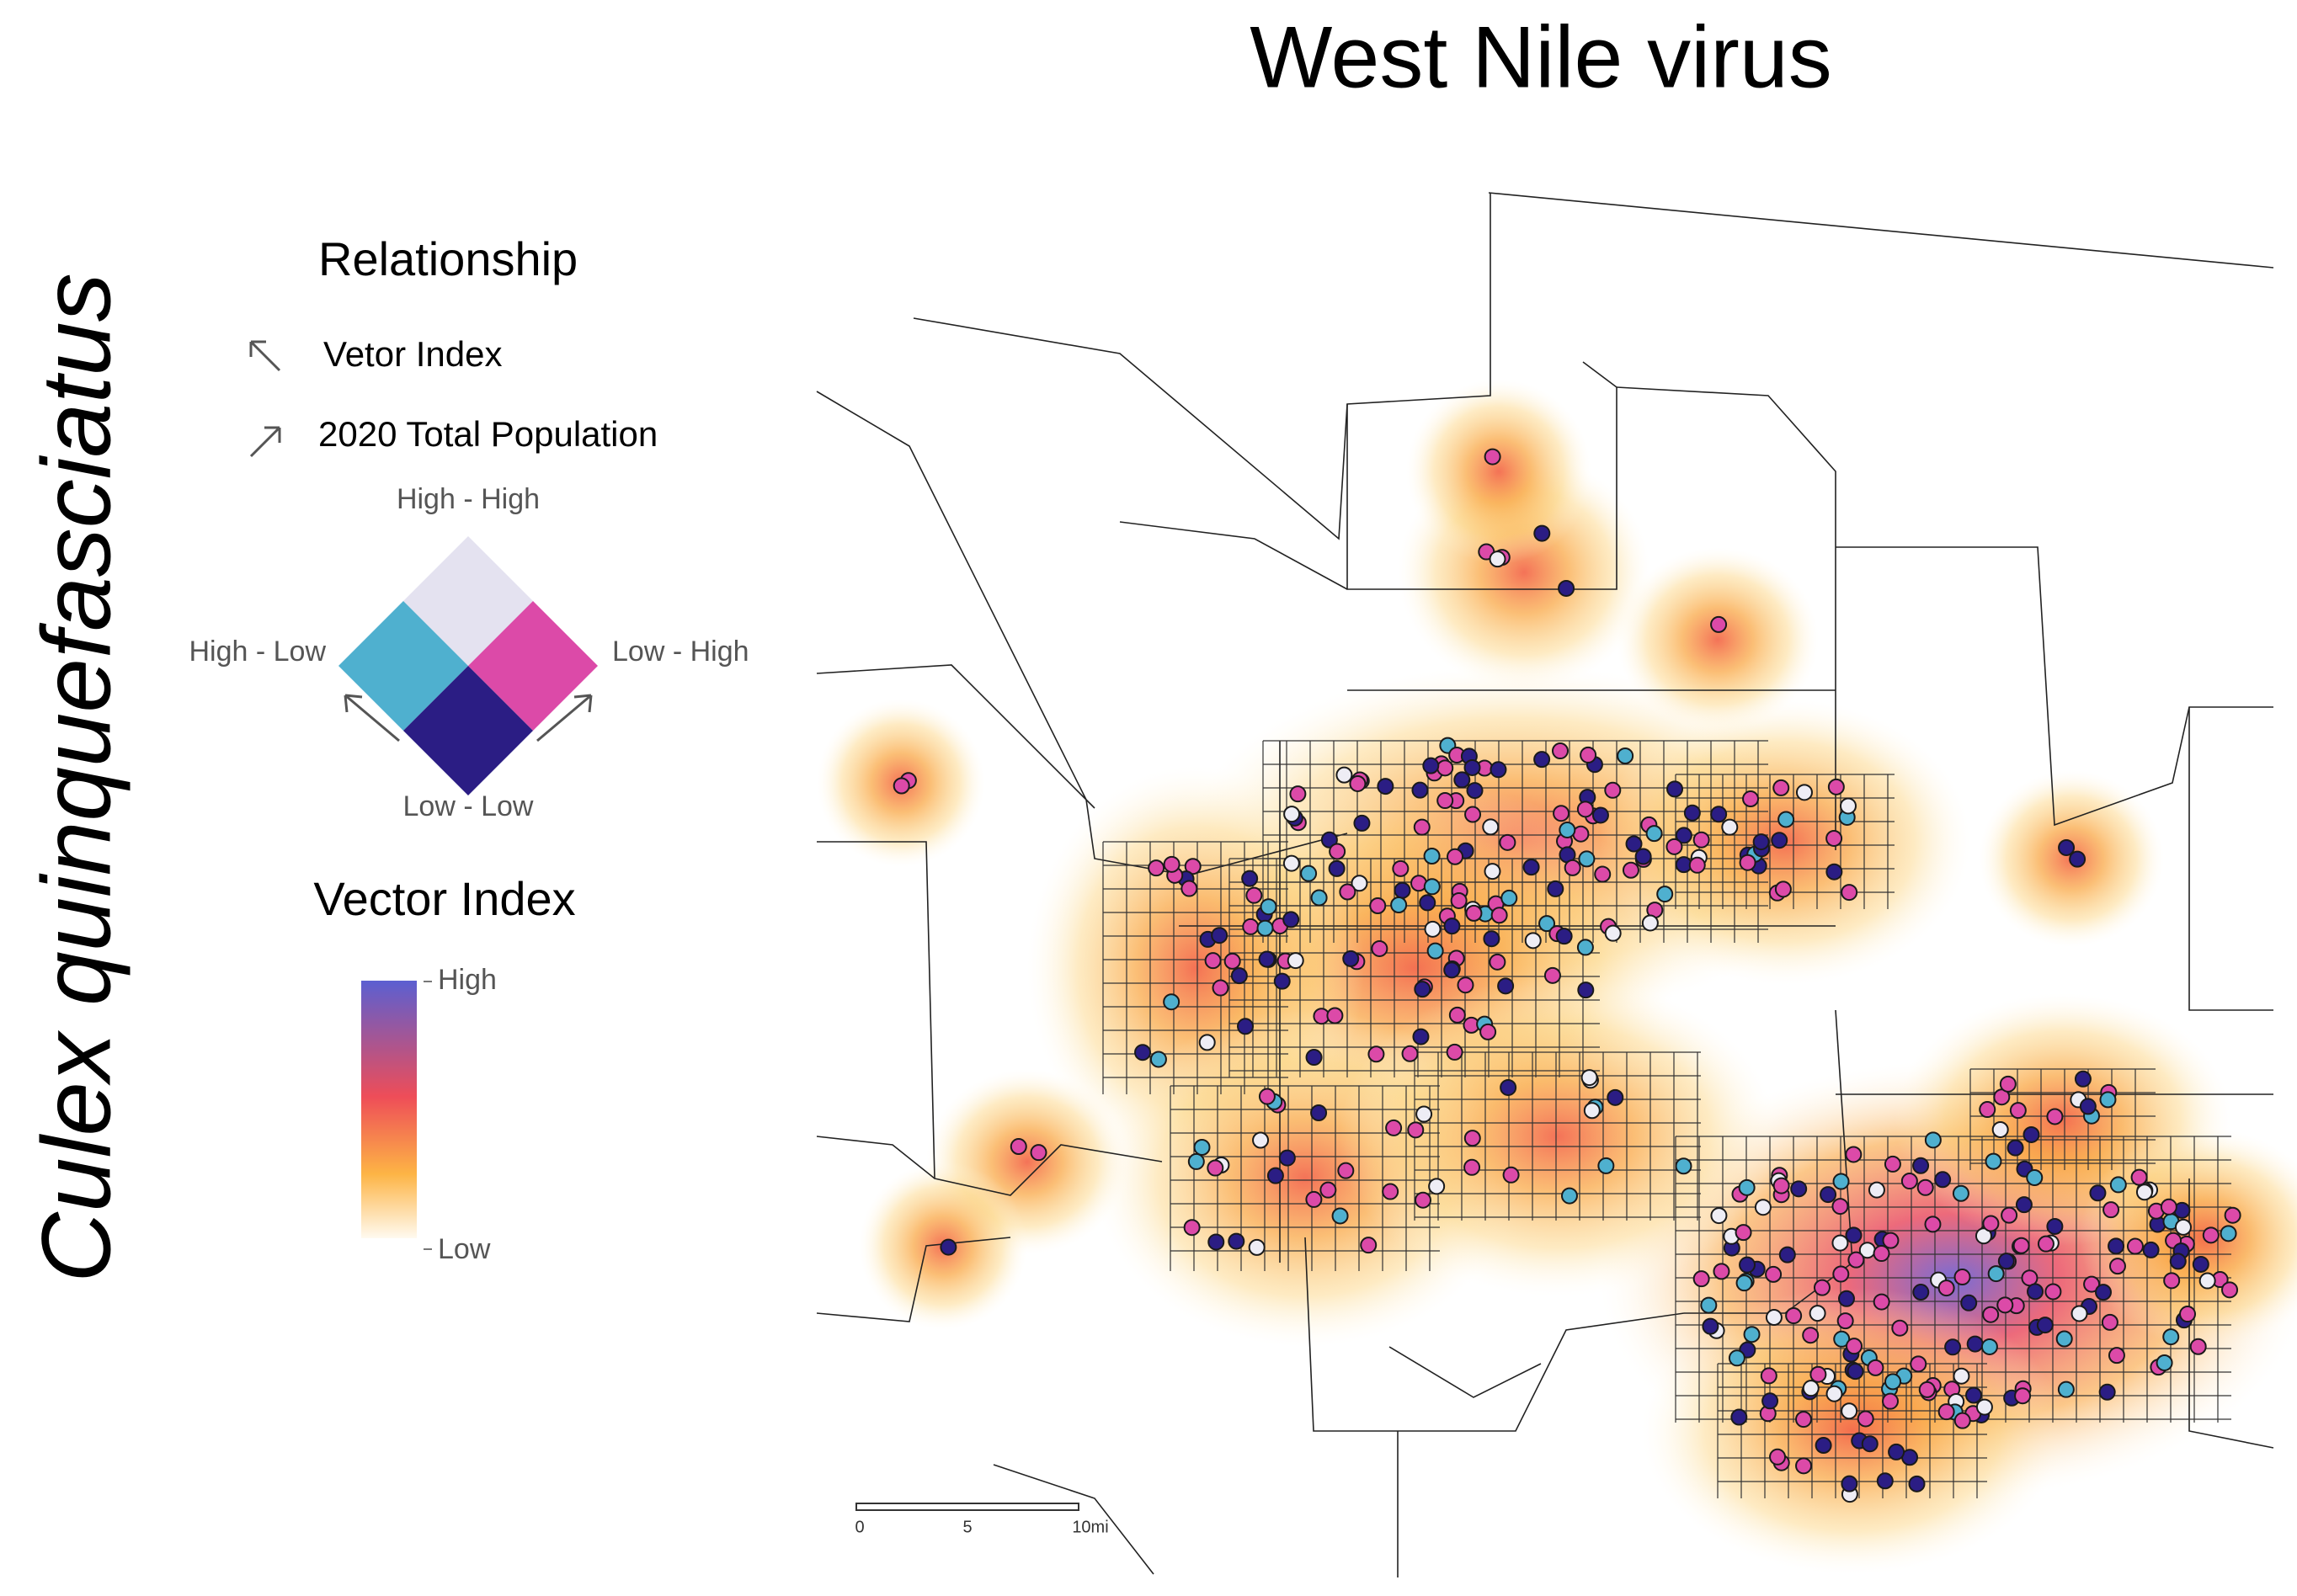 The width and height of the screenshot is (2297, 1596). What do you see at coordinates (967, 1507) in the screenshot?
I see `scale-bar-rect` at bounding box center [967, 1507].